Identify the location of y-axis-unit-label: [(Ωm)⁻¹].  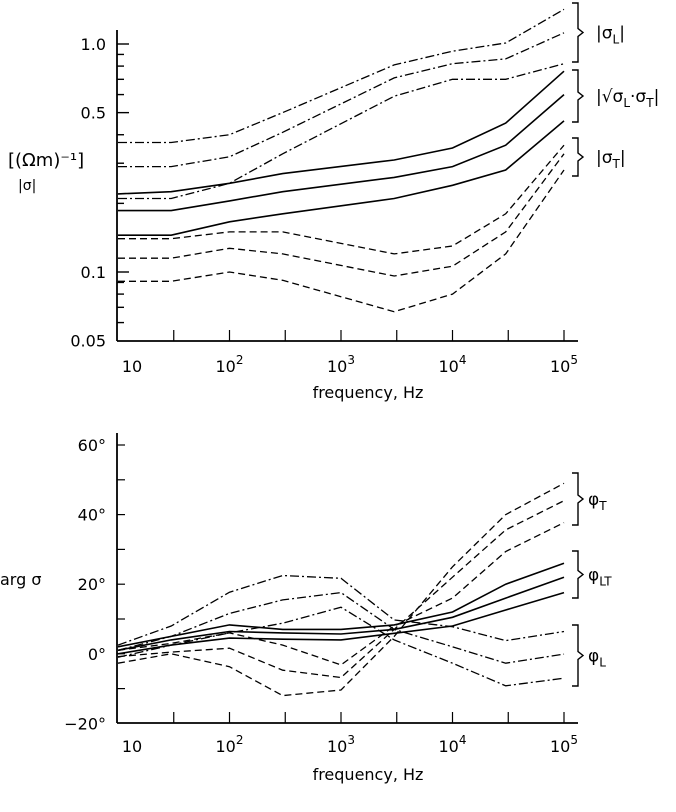
(46, 160).